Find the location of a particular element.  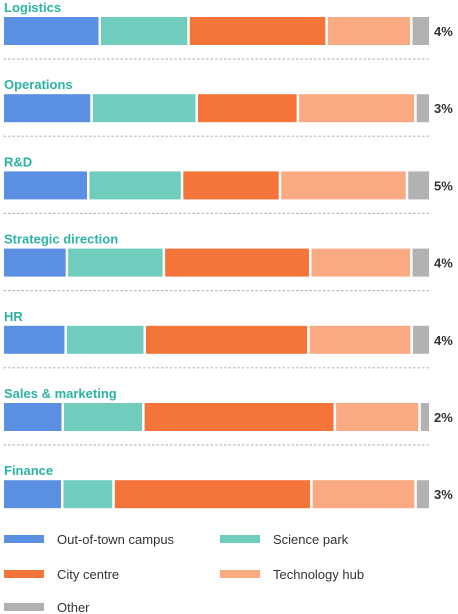

bar-segment-logistics-technology-hub is located at coordinates (369, 31).